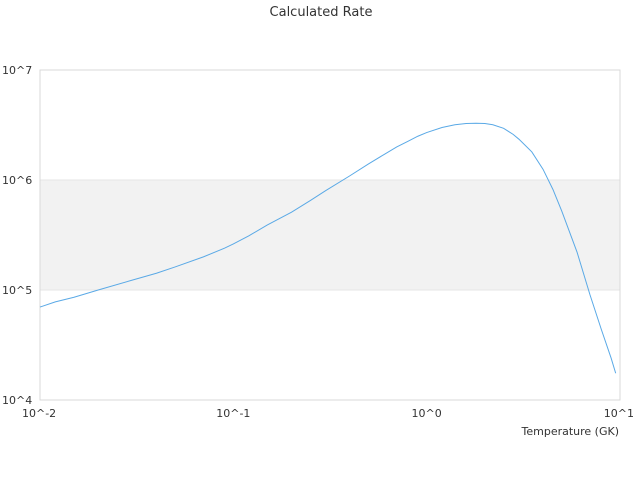 This screenshot has width=640, height=480. What do you see at coordinates (570, 431) in the screenshot?
I see `x-axis-label: Temperature (GK)` at bounding box center [570, 431].